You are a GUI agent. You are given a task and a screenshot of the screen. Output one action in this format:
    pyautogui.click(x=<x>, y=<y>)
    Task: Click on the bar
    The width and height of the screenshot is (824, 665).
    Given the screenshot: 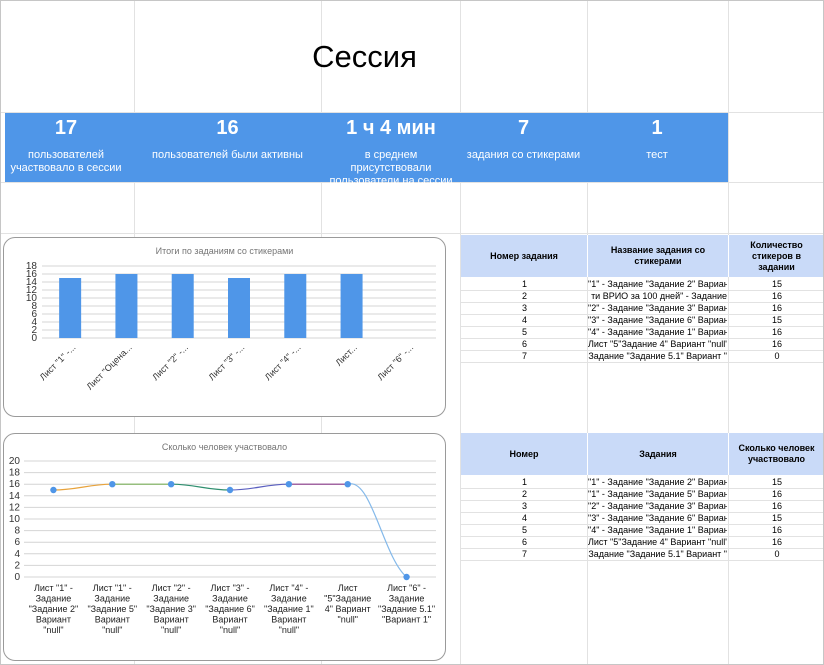 What is the action you would take?
    pyautogui.click(x=182, y=306)
    